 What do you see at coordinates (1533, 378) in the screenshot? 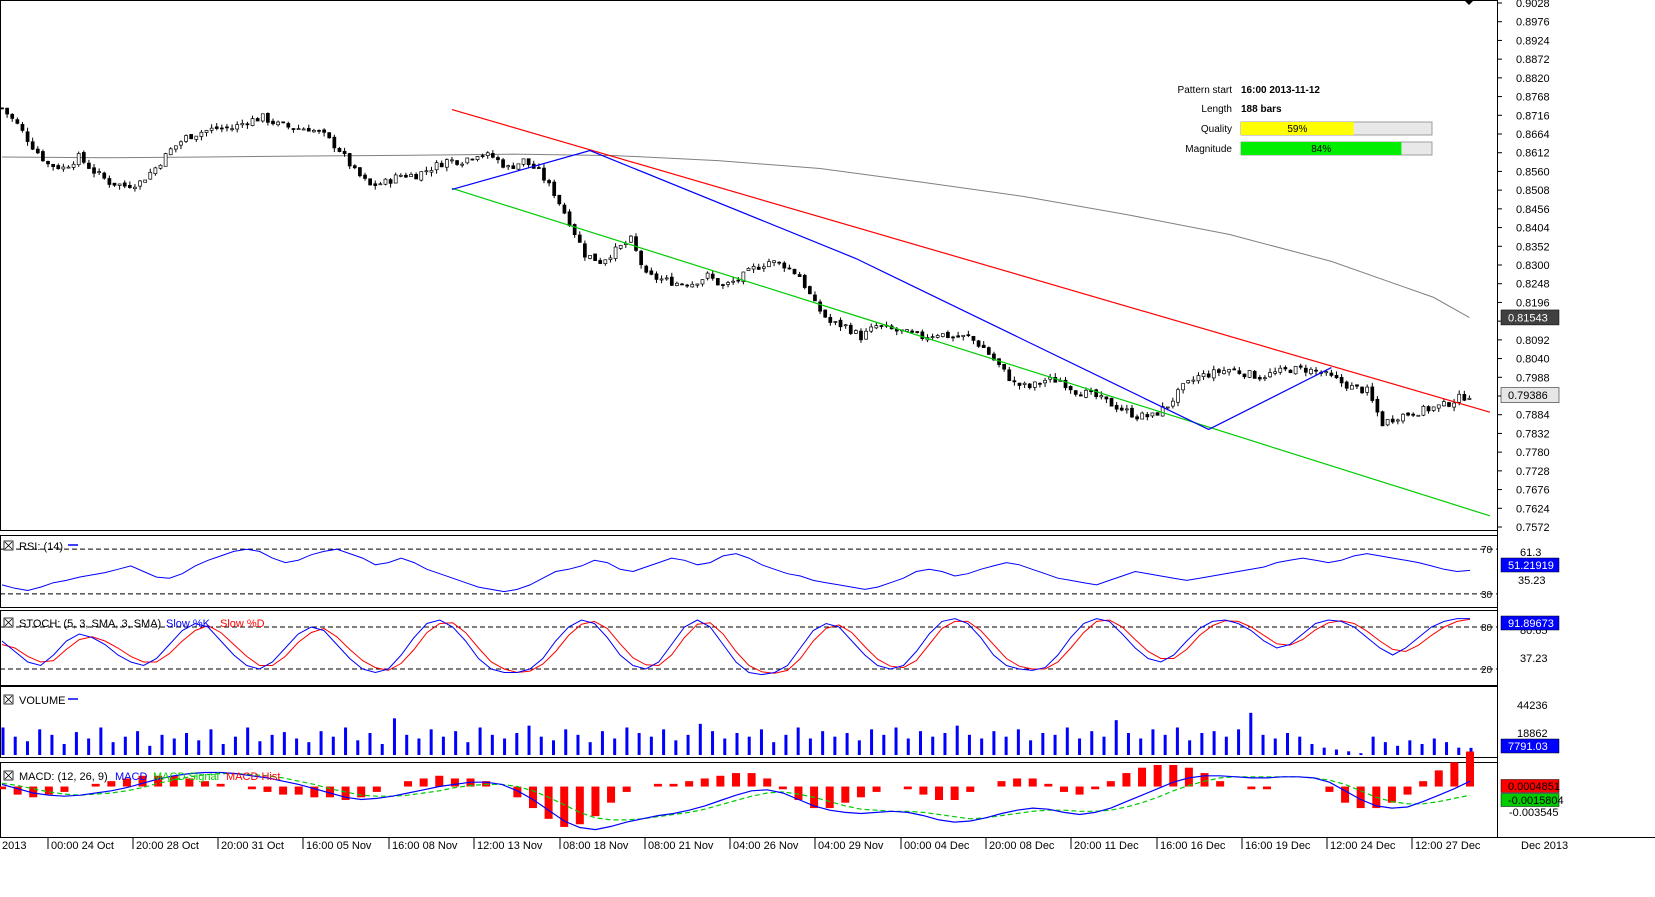
I see `price-tick-label: 0.7988` at bounding box center [1533, 378].